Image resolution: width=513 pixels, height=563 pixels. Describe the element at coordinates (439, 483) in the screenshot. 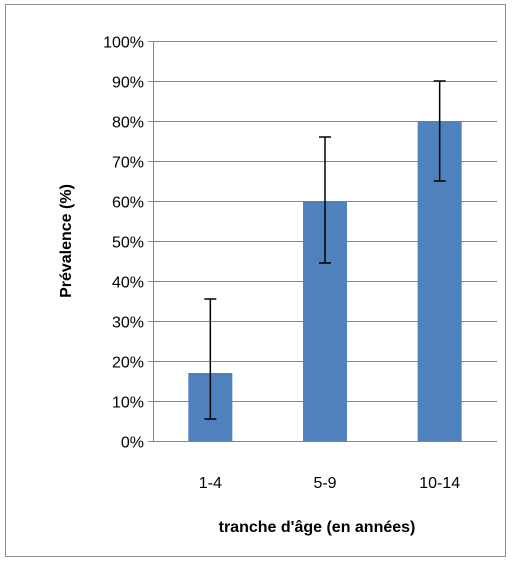

I see `x-tick-label: 10-14` at that location.